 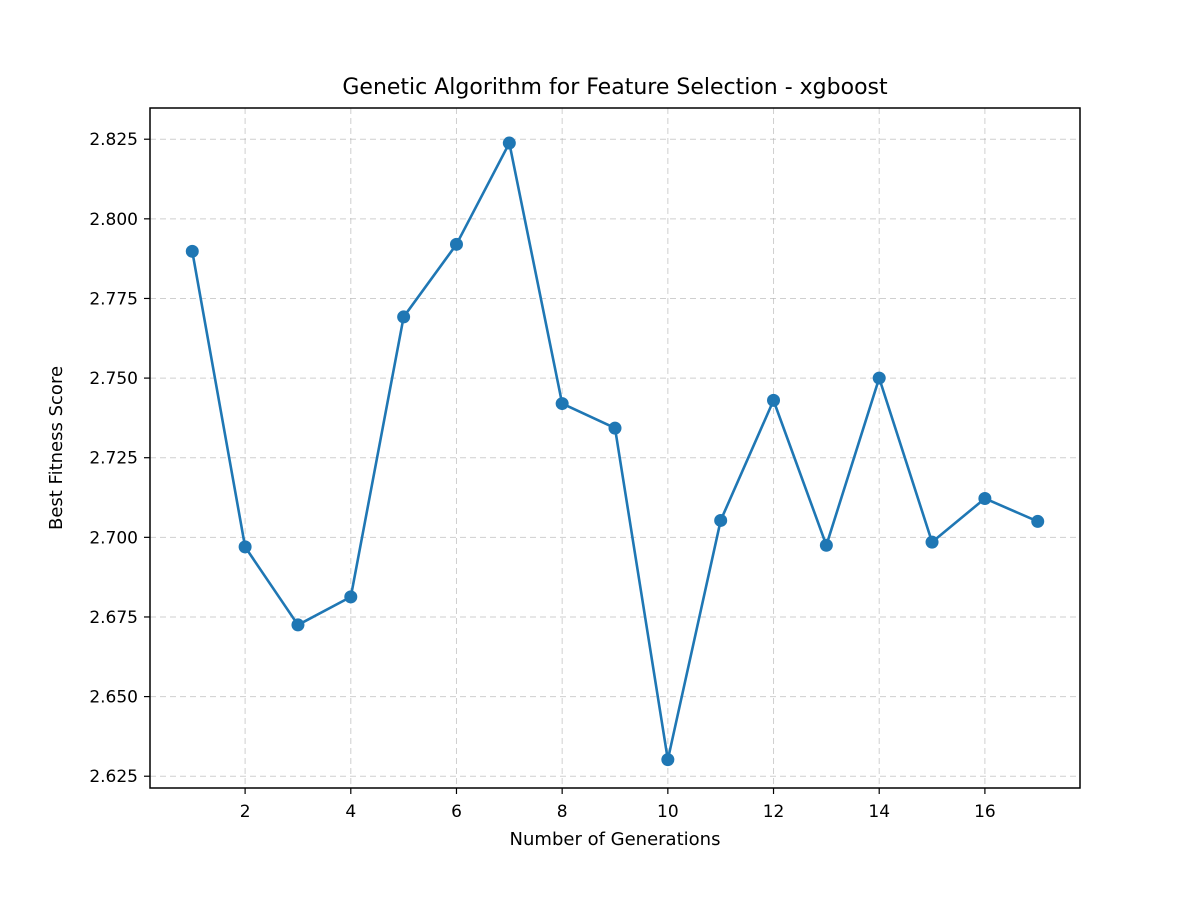 I want to click on y-tick-label: 2.675, so click(x=113, y=618).